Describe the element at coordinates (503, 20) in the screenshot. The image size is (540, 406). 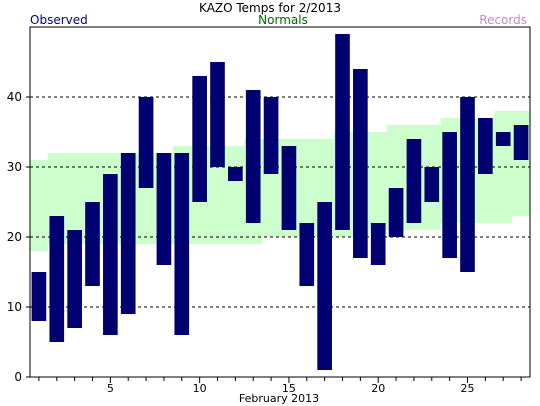
I see `legend-records: Records` at that location.